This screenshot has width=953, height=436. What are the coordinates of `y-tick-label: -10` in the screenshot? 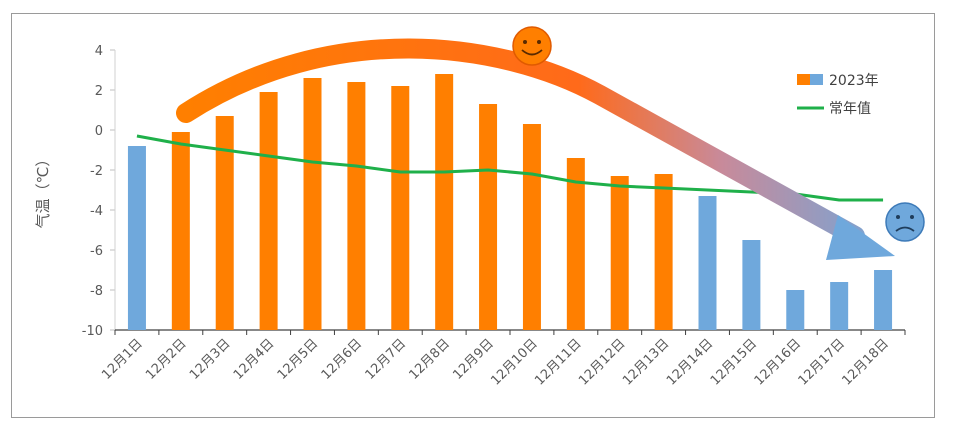 It's located at (92, 331).